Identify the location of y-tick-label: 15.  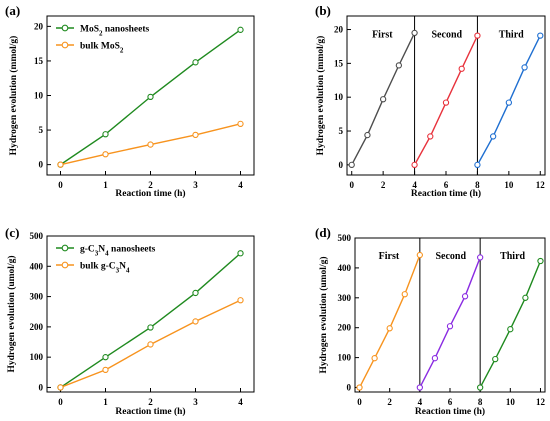
(39, 61).